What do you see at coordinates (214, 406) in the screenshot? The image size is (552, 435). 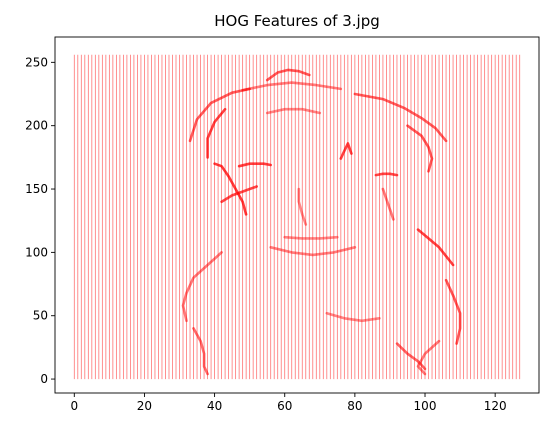 I see `x-tick-label: 40` at bounding box center [214, 406].